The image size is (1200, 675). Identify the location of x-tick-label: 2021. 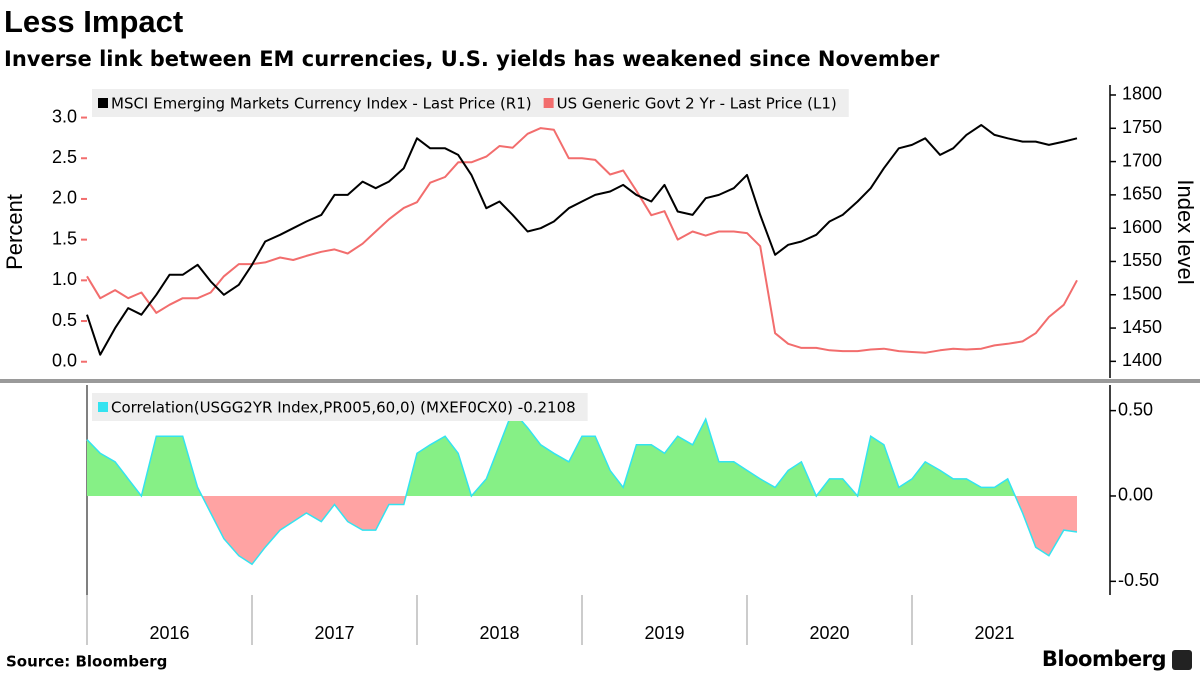
(994, 633).